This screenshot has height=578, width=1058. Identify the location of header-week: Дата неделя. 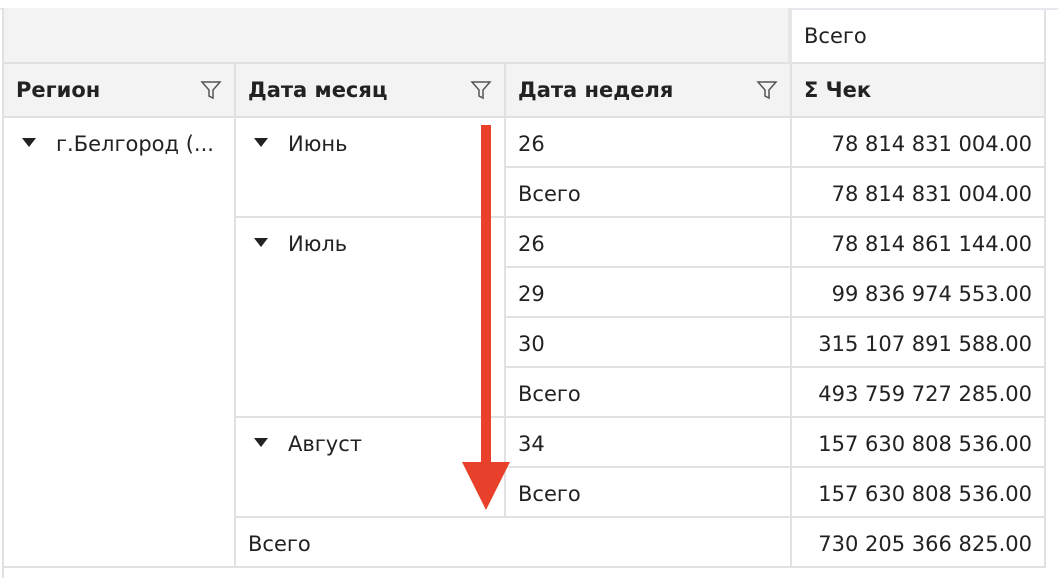
(649, 91).